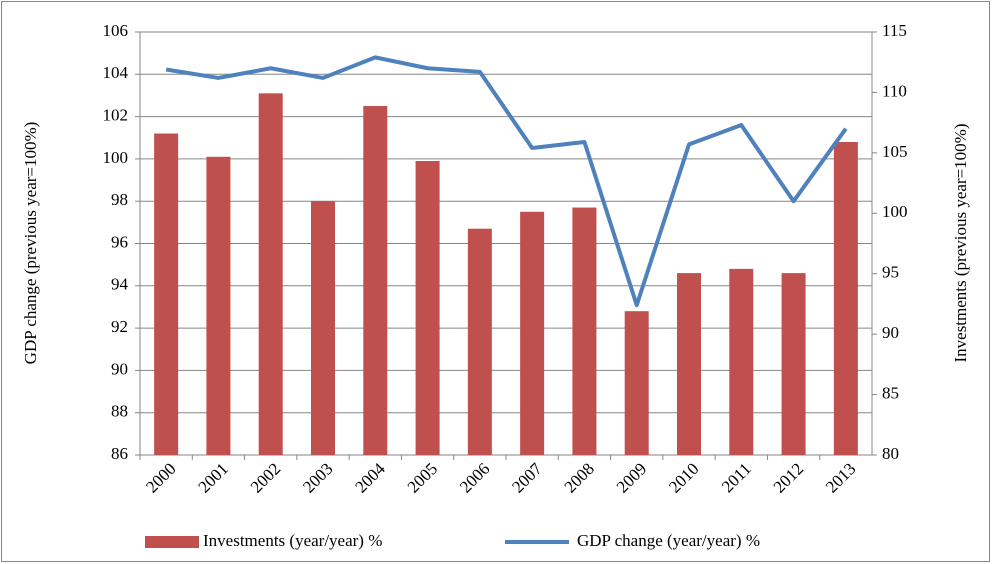  What do you see at coordinates (894, 30) in the screenshot?
I see `y2-tick-label: 115` at bounding box center [894, 30].